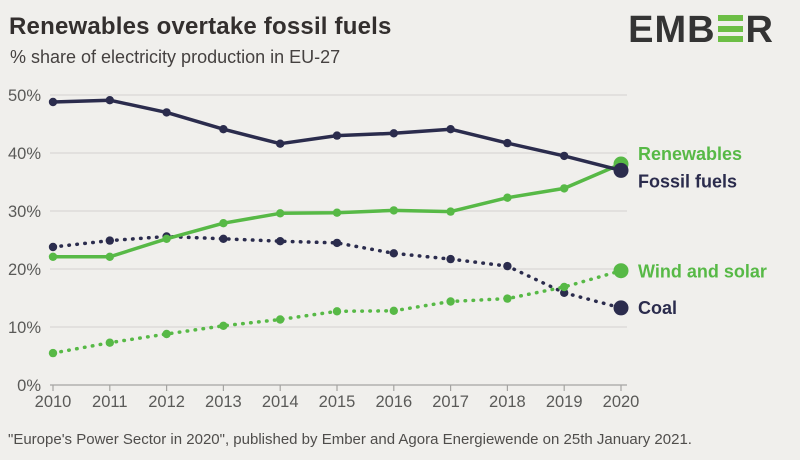 This screenshot has width=800, height=460. What do you see at coordinates (24, 154) in the screenshot?
I see `y-axis-label-40: 40%` at bounding box center [24, 154].